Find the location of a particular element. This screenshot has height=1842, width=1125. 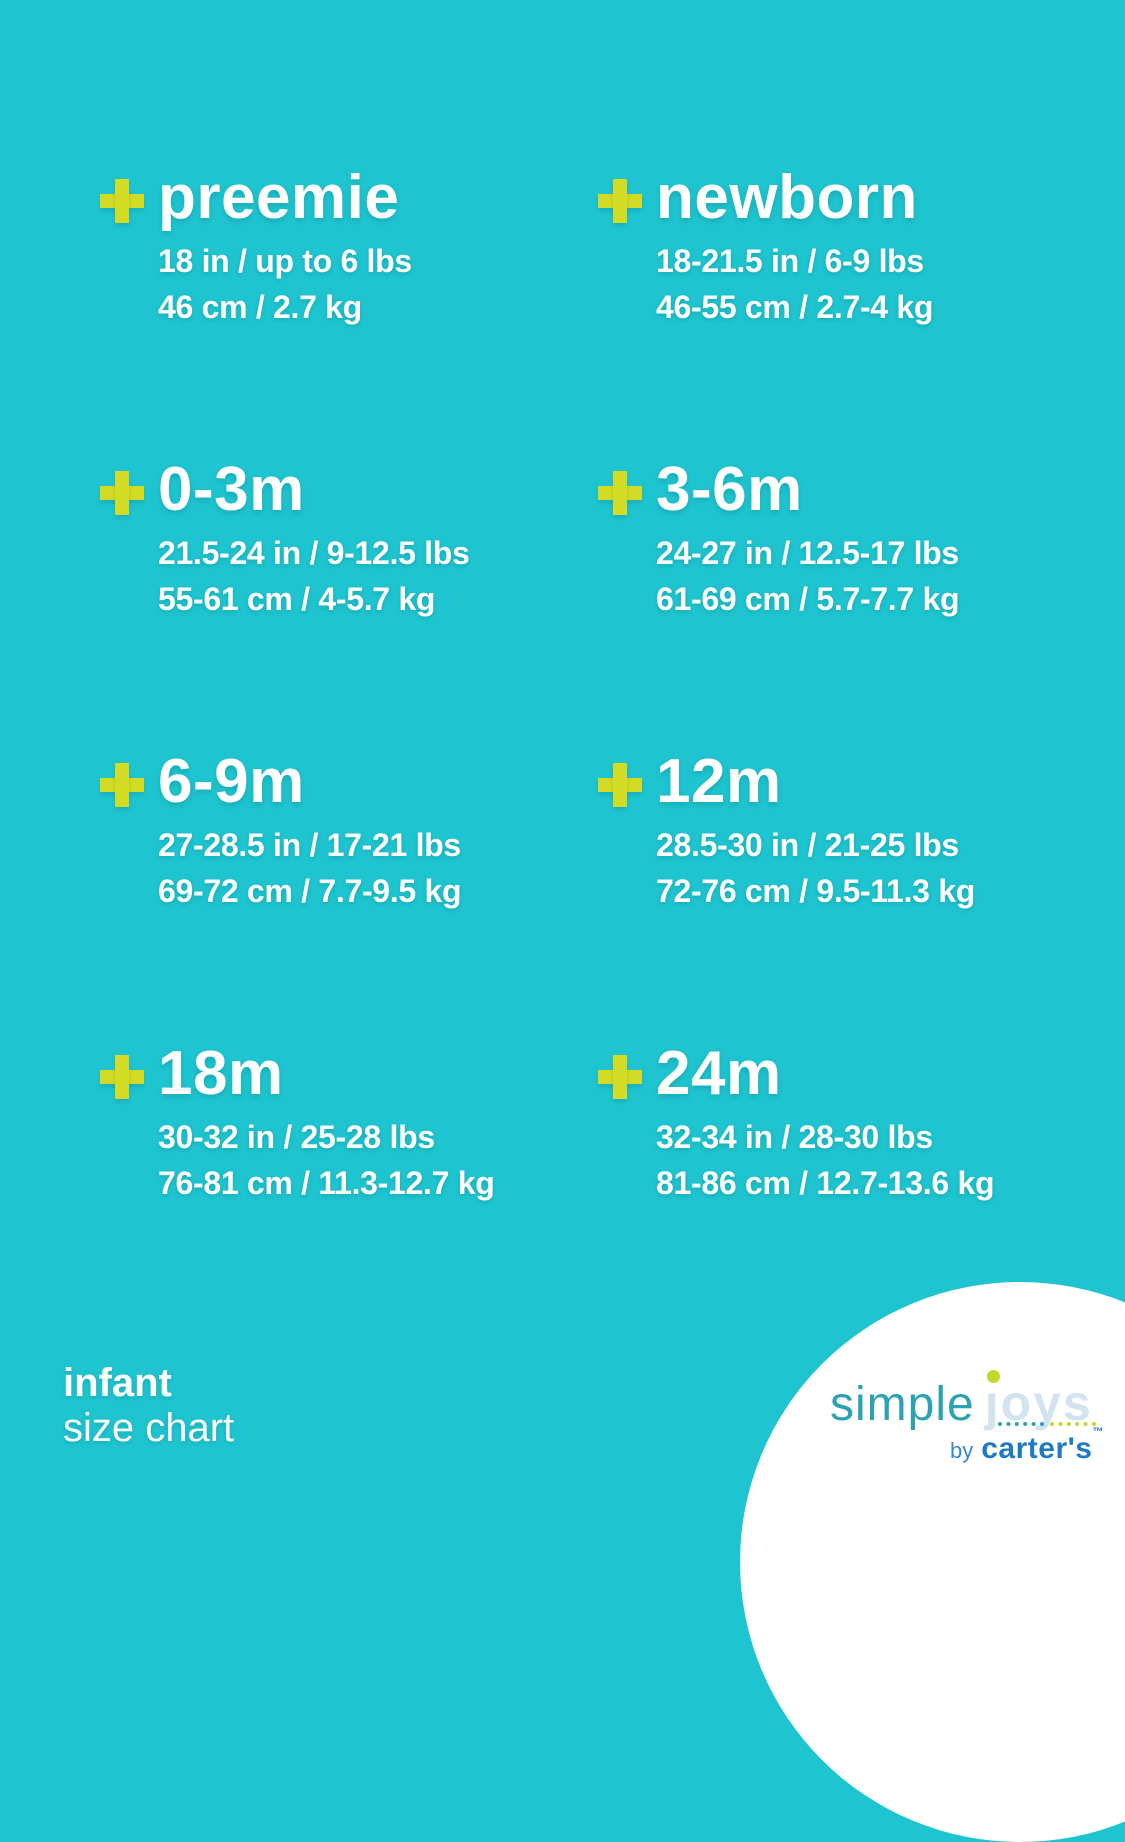

logo-by-text: by is located at coordinates (962, 1450).